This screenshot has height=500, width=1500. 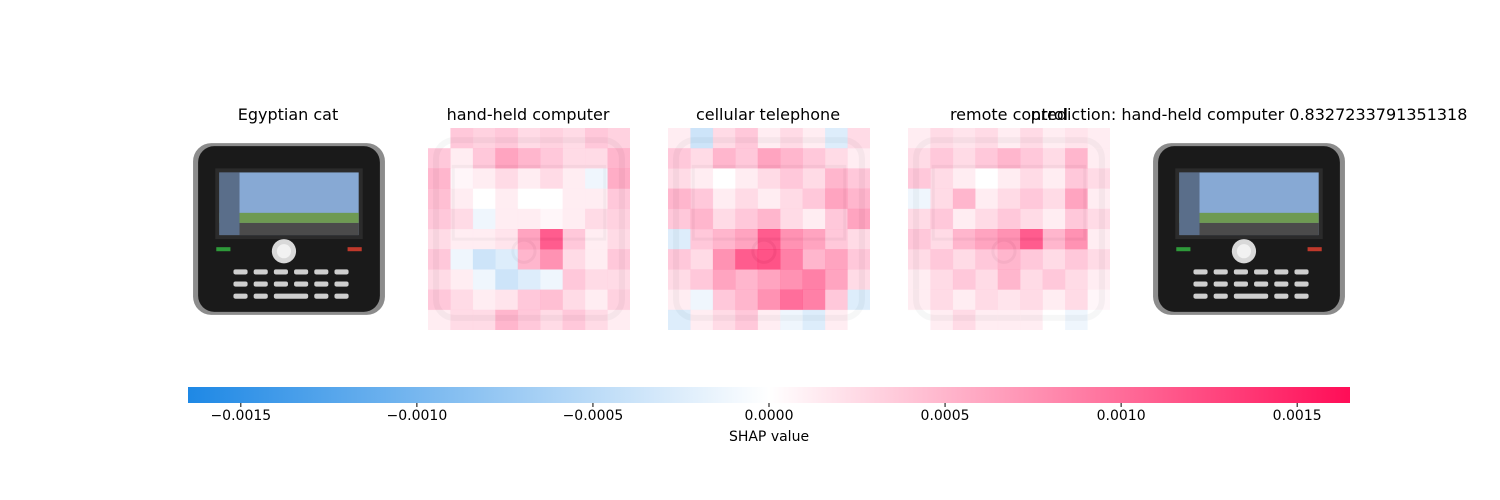 I want to click on colorbar-tick-label: −0.0010, so click(x=417, y=416).